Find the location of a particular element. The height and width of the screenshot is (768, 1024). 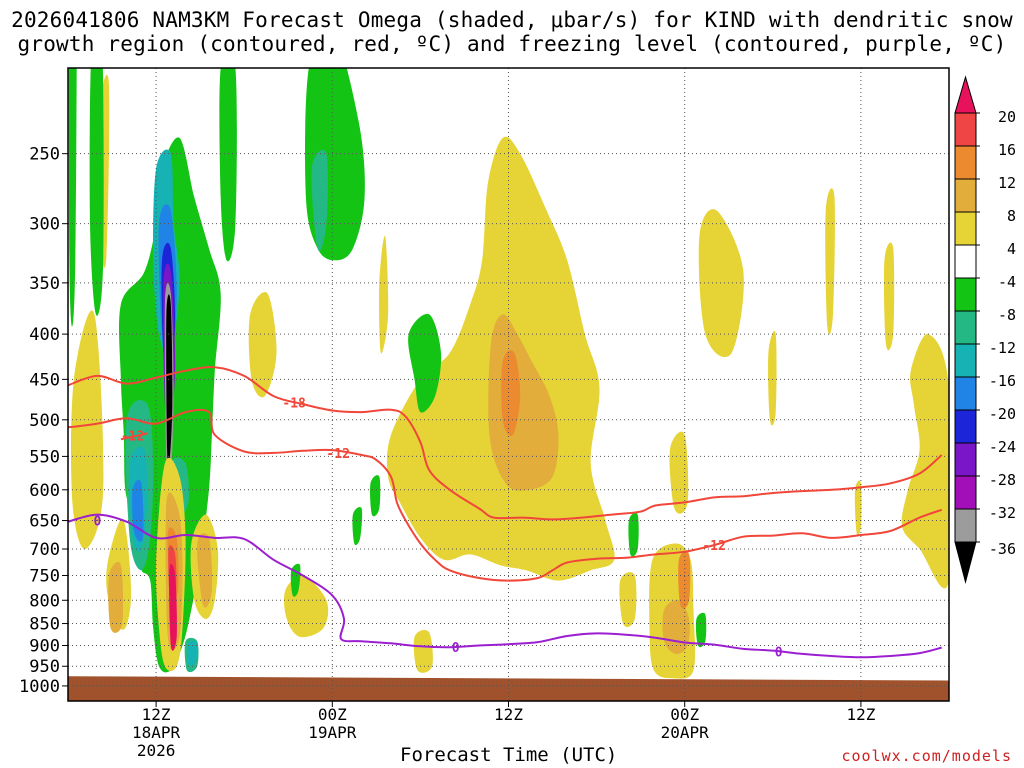

y-tick-label-950: 950 is located at coordinates (44, 667).